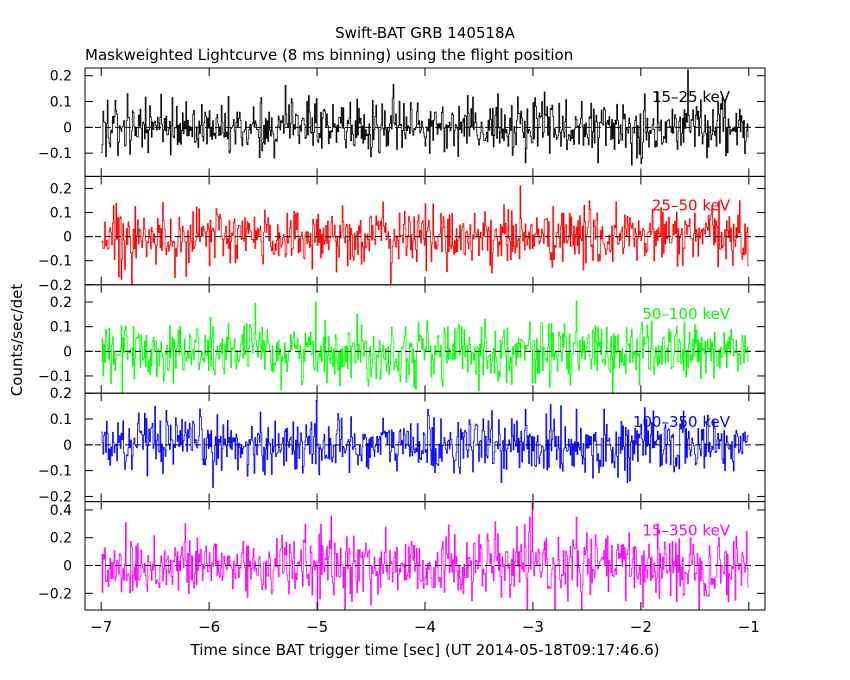  Describe the element at coordinates (61, 511) in the screenshot. I see `y-tick-label: 0.4` at that location.